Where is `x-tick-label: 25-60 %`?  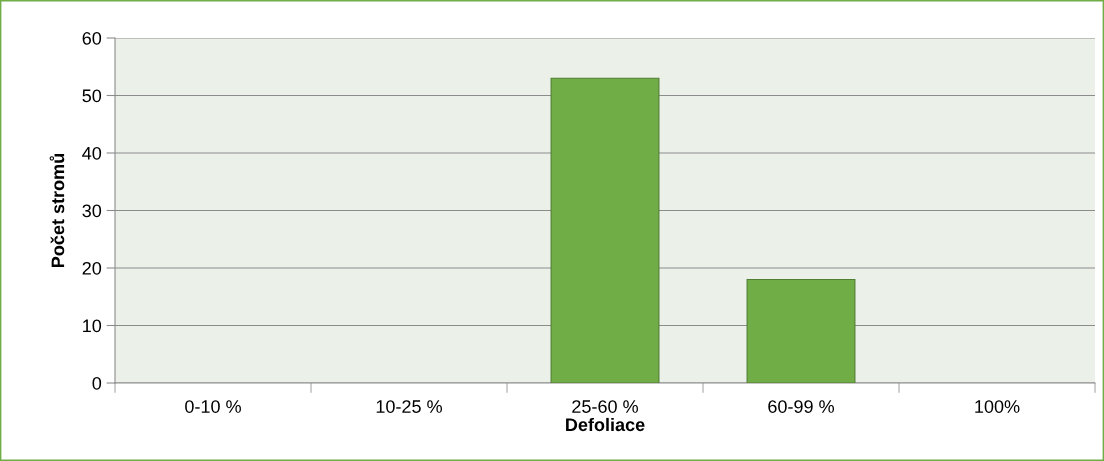
x-tick-label: 25-60 % is located at coordinates (605, 406).